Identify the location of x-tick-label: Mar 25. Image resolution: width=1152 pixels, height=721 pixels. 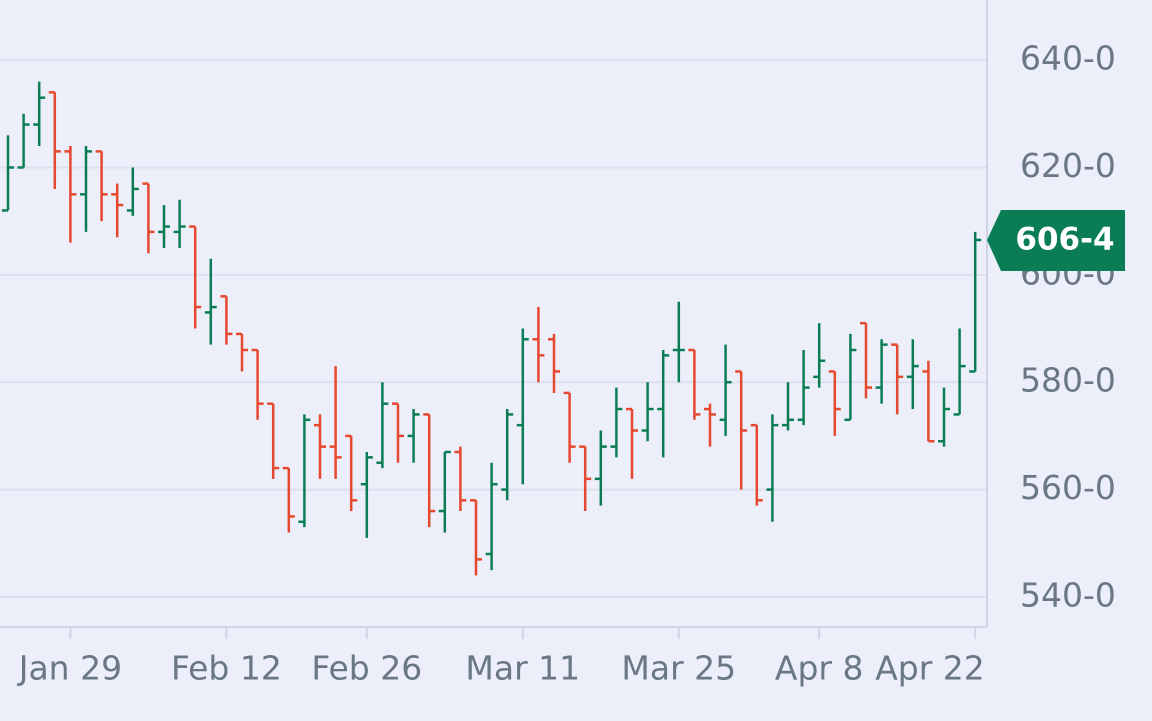
(678, 668).